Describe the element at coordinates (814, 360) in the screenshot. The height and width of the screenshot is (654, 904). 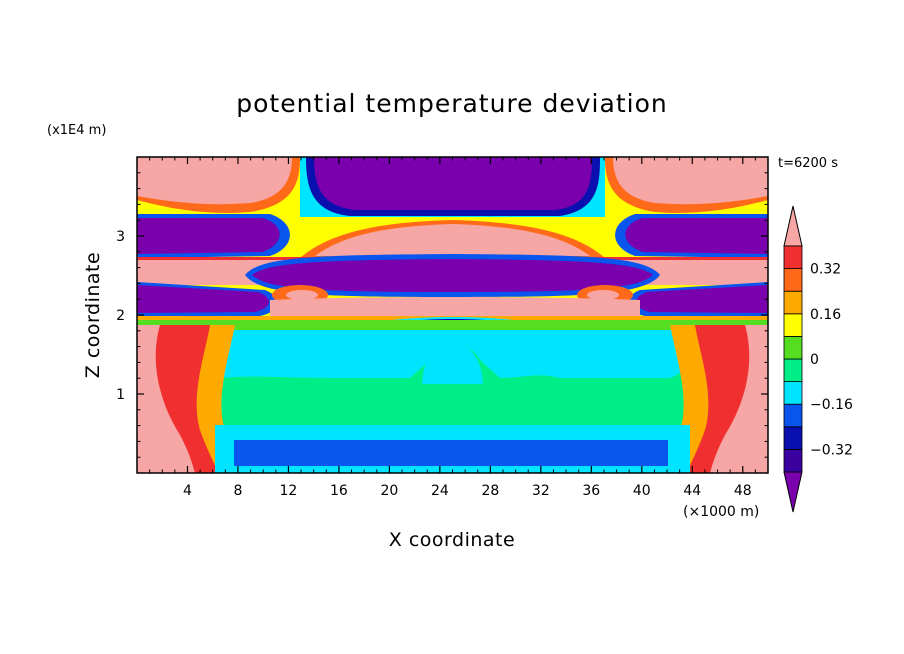
I see `colorbar-label: 0` at that location.